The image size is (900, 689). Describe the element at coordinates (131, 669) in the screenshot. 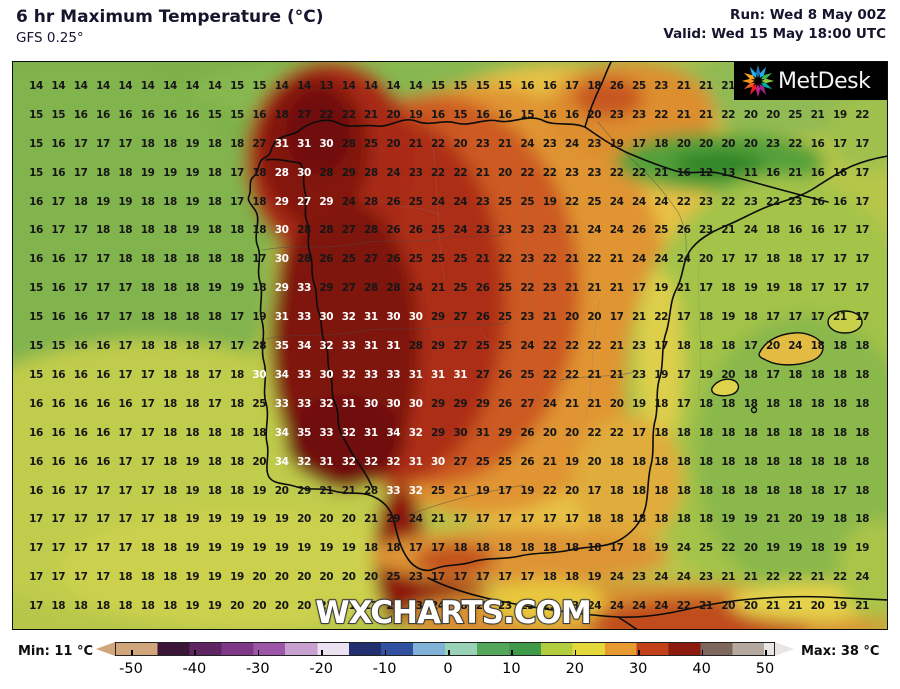

I see `colorbar-tick-label: -50` at that location.